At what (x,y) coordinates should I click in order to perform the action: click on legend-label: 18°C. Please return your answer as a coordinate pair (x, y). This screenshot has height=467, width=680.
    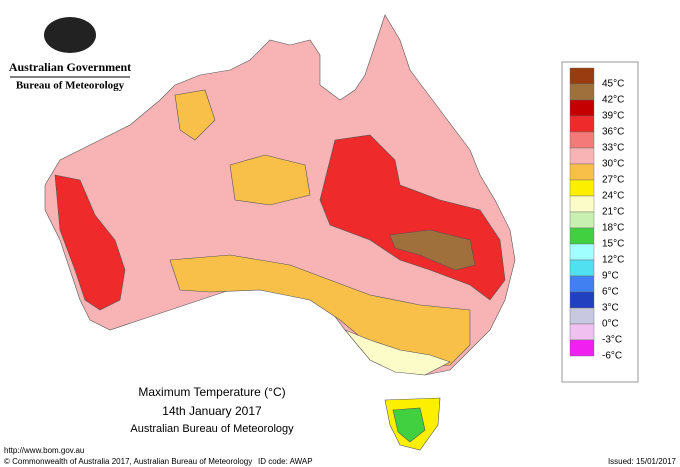
    Looking at the image, I should click on (613, 228).